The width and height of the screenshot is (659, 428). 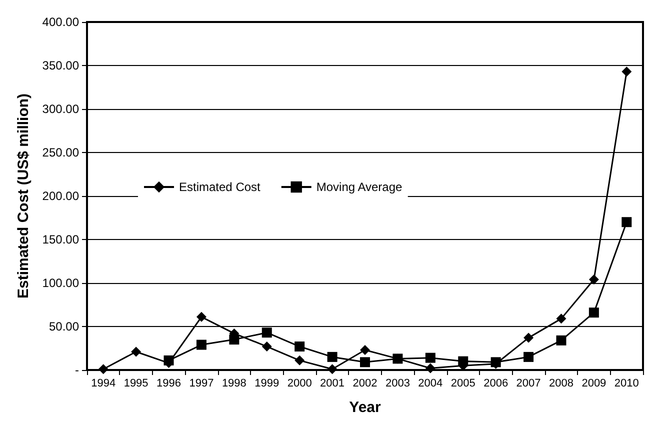 I want to click on y-tick-label: 400.00, so click(x=61, y=22).